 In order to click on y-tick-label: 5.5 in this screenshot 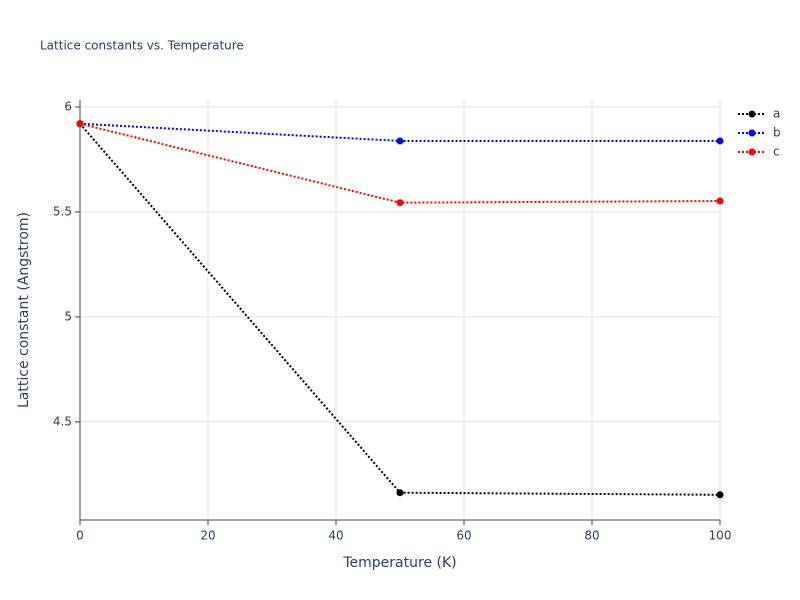, I will do `click(62, 211)`.